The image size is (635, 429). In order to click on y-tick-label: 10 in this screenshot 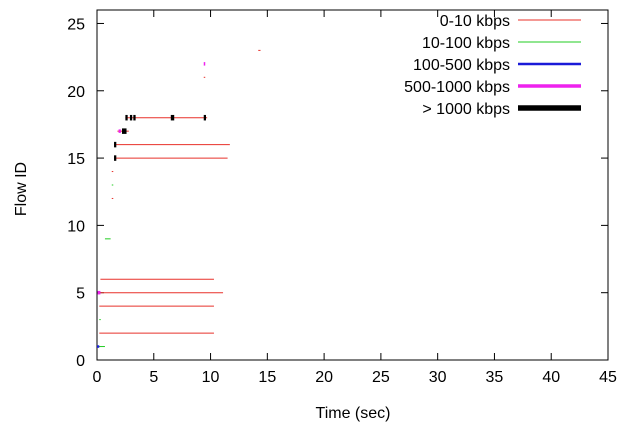, I will do `click(76, 226)`.